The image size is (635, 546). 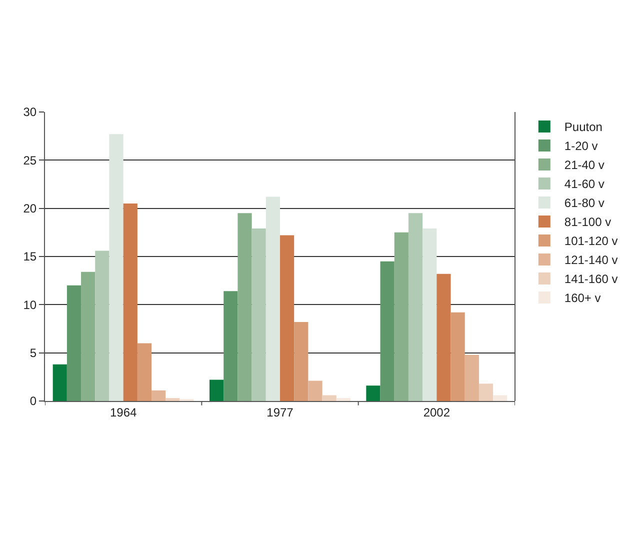 I want to click on y-tick-label: 5, so click(x=33, y=353).